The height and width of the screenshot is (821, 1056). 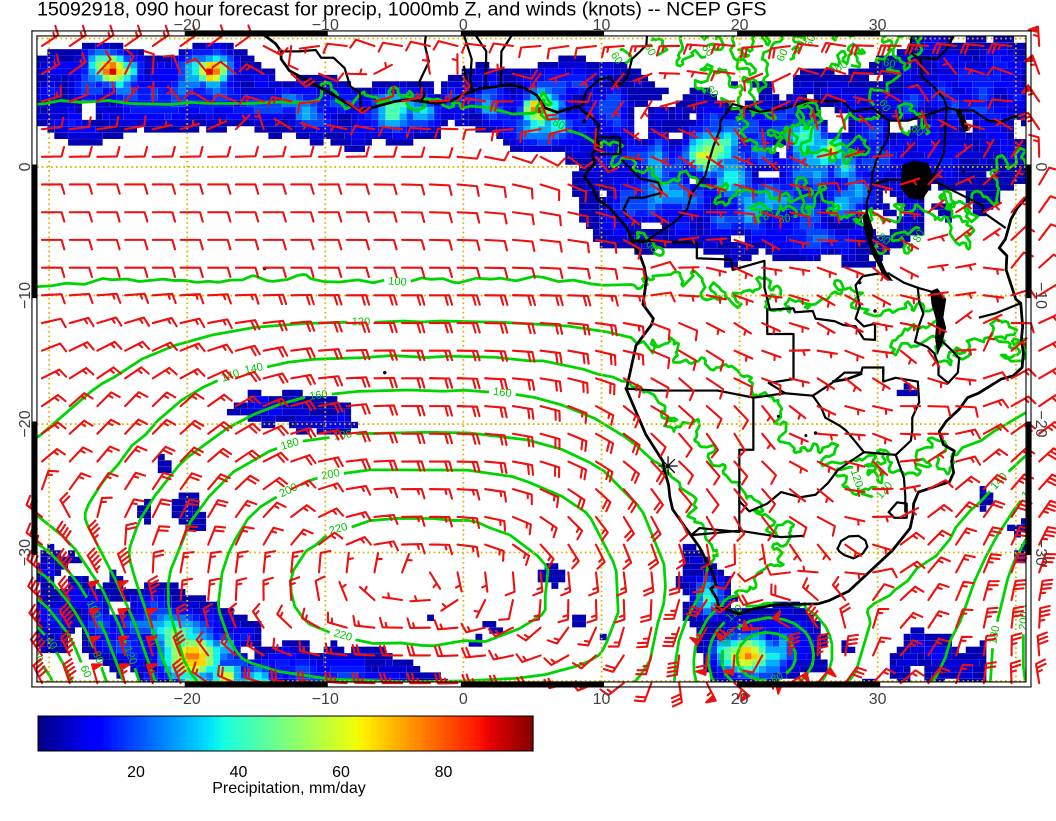 What do you see at coordinates (397, 281) in the screenshot?
I see `svg-text: 100` at bounding box center [397, 281].